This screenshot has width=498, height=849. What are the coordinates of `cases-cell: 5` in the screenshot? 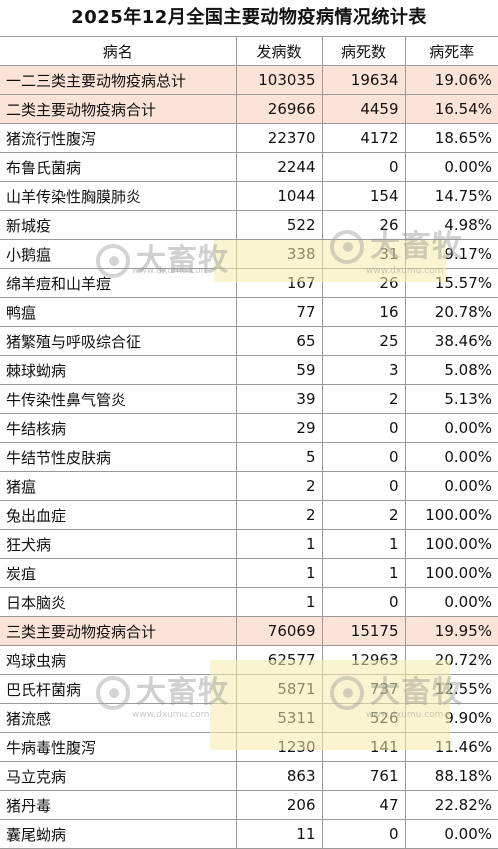 It's located at (279, 457).